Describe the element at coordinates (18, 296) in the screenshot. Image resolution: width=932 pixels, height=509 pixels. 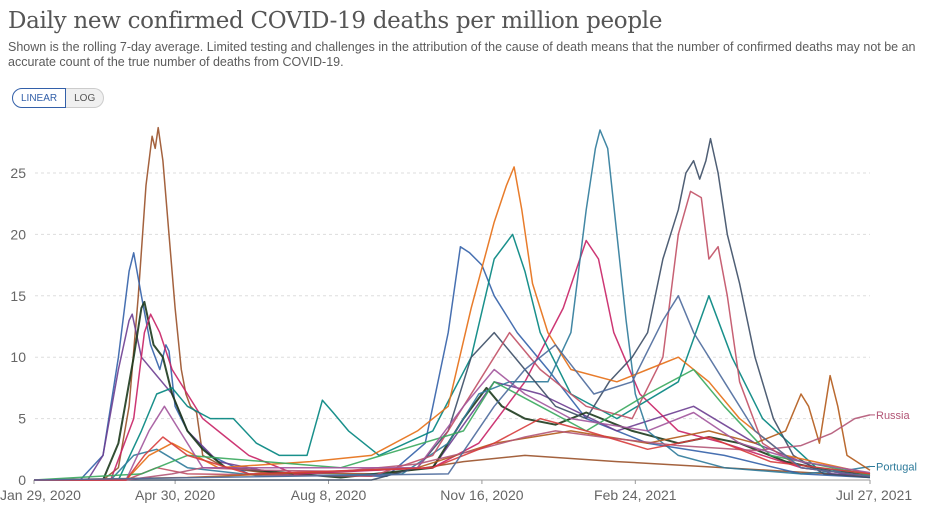
I see `y-tick-label: 15` at that location.